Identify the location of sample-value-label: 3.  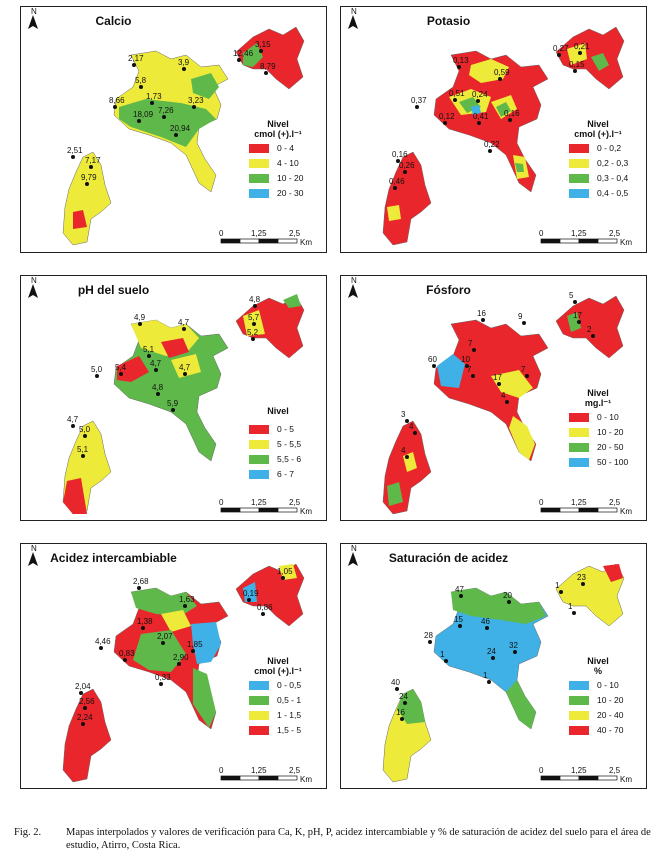
(403, 414).